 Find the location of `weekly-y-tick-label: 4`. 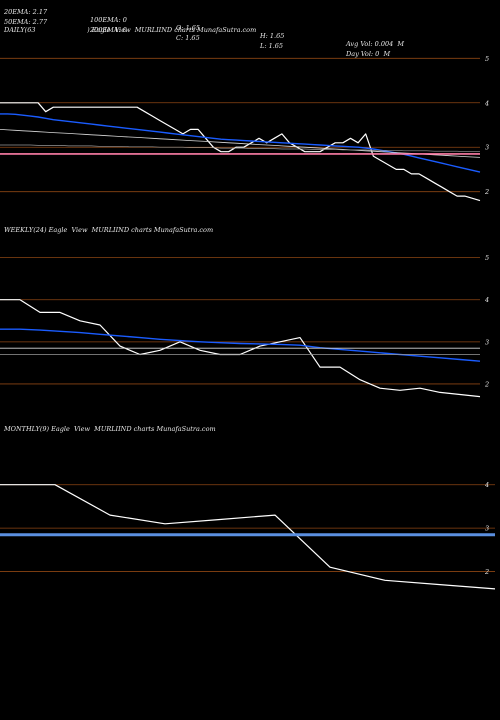

weekly-y-tick-label: 4 is located at coordinates (486, 300).